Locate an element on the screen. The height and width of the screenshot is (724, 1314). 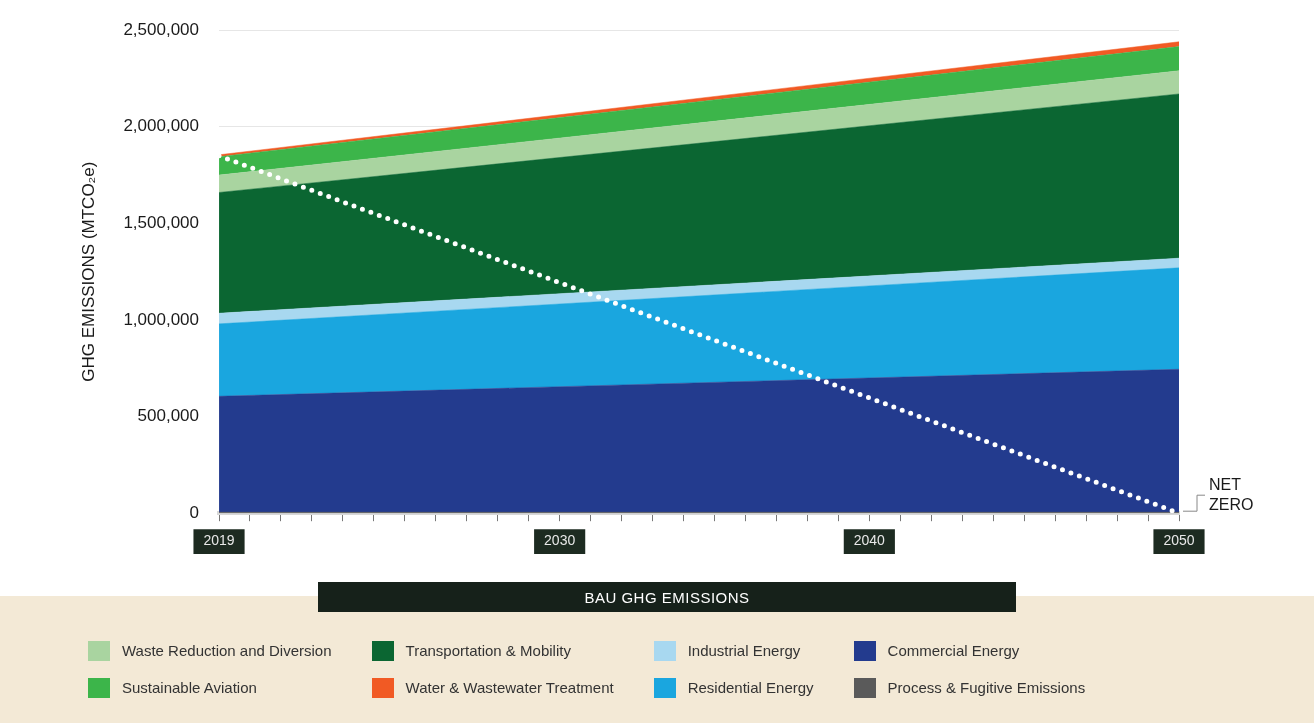
legend-label: Transportation & Mobility is located at coordinates (488, 650).